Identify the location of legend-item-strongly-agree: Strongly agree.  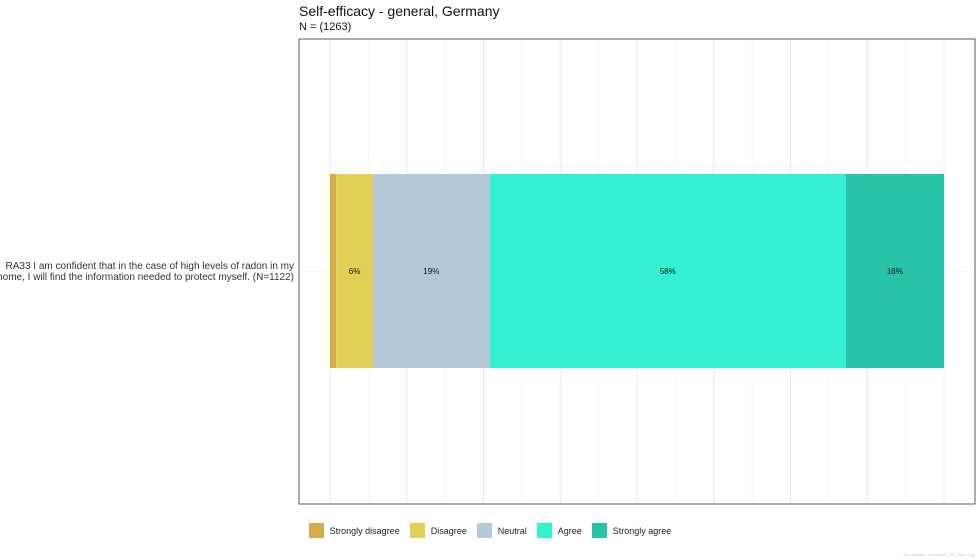
(631, 530).